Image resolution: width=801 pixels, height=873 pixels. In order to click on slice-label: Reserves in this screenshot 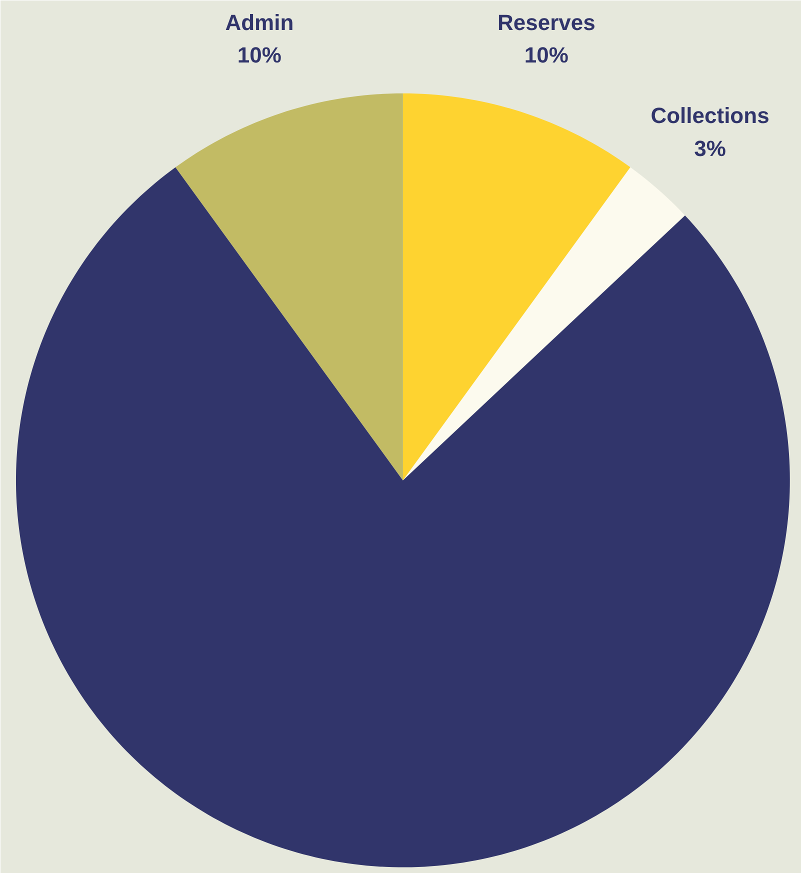, I will do `click(546, 22)`.